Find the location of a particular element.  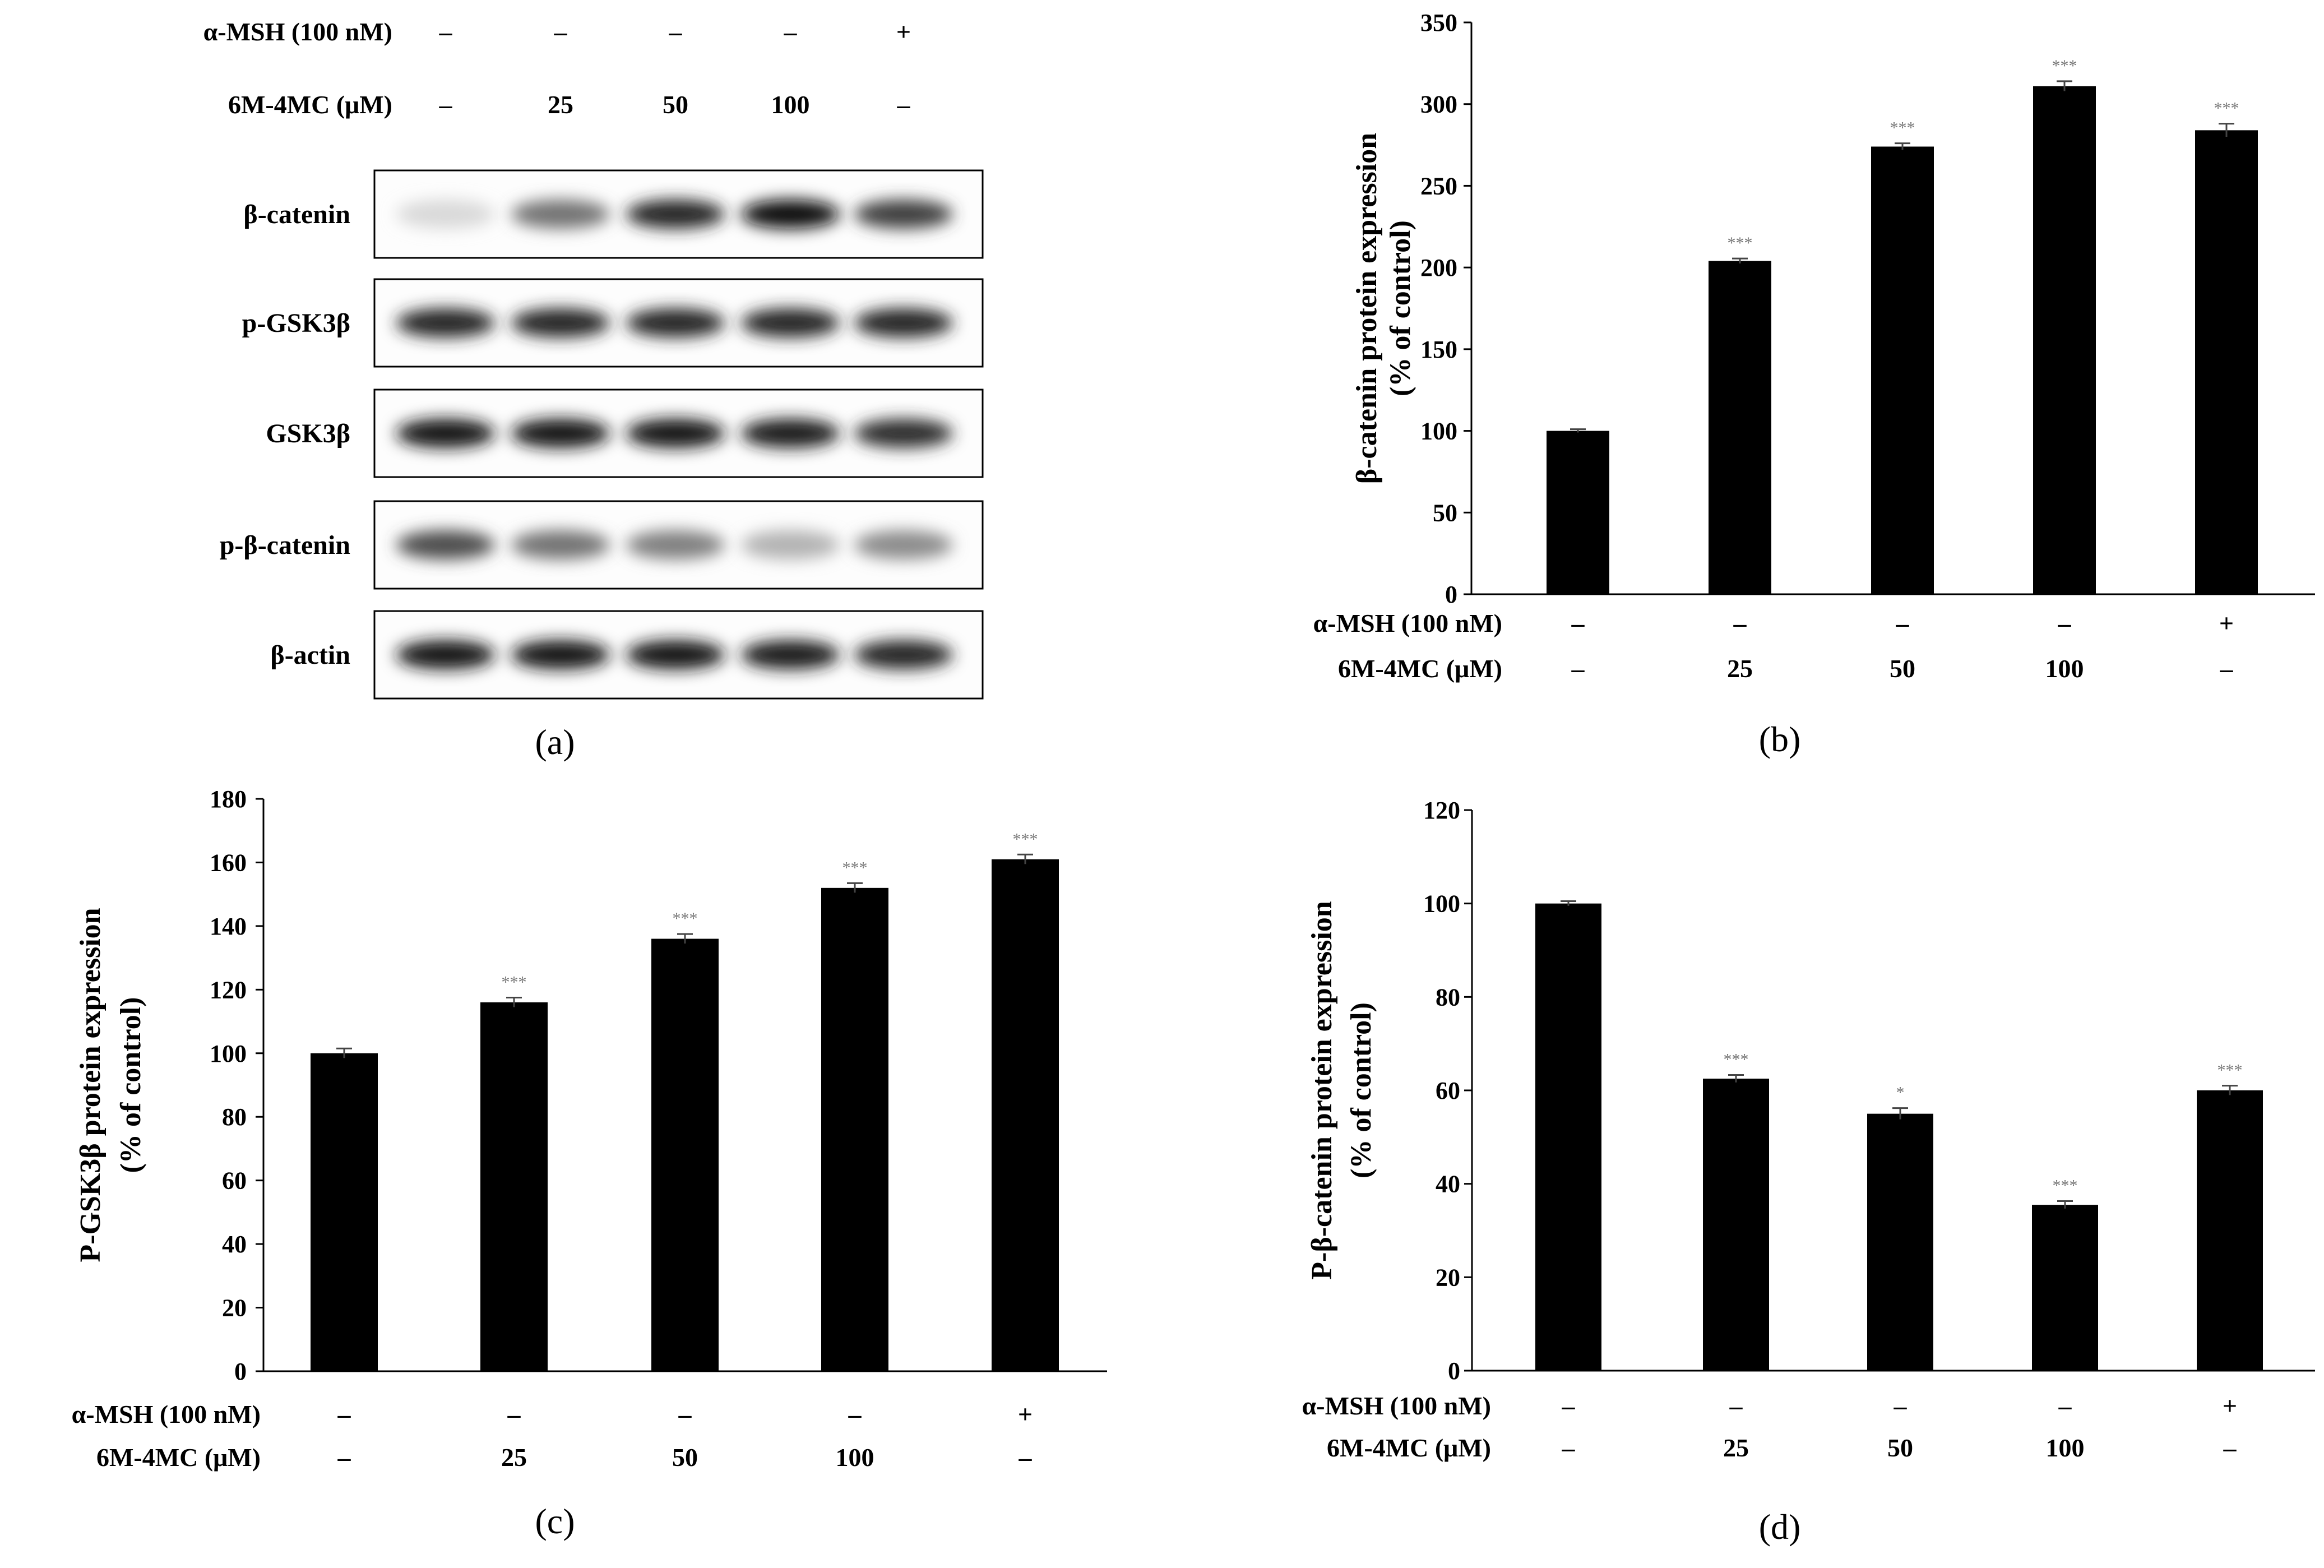

blot-protein-label: β-catenin is located at coordinates (296, 215).